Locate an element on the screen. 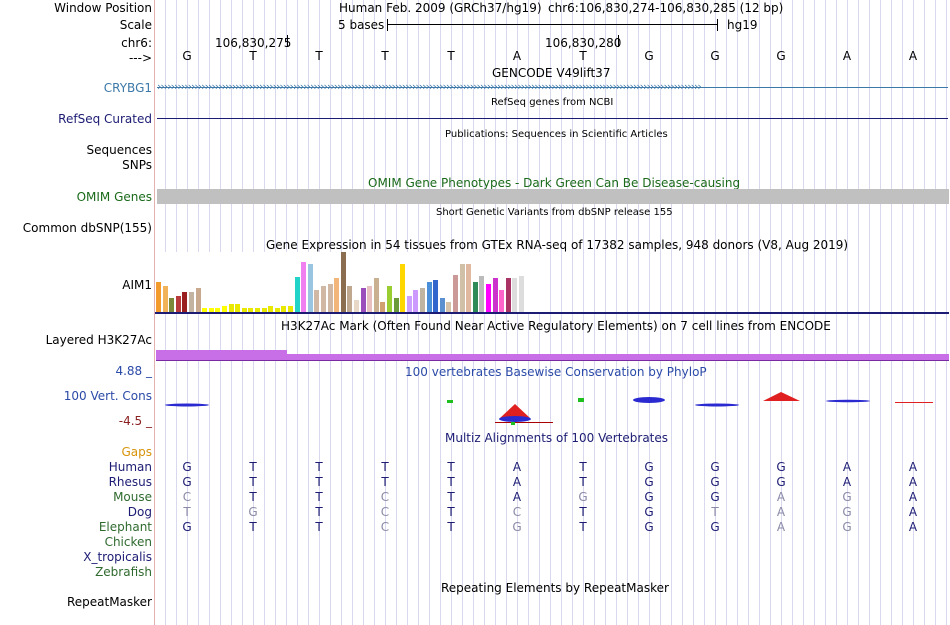 This screenshot has width=950, height=625. h3k27ac-label: Layered H3K27Ac is located at coordinates (98, 340).